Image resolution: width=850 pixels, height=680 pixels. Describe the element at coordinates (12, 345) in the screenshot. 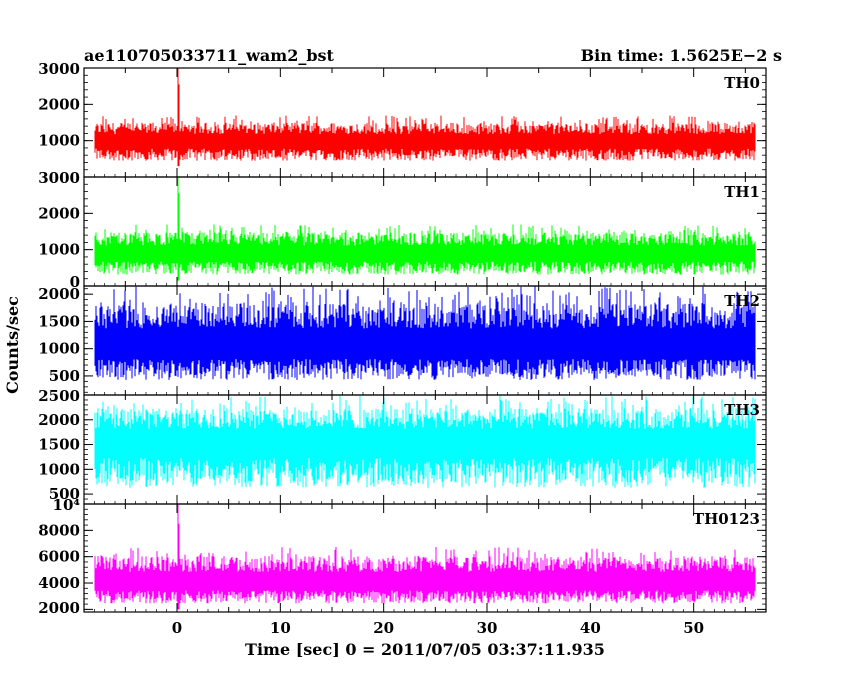

I see `y-axis-label: Counts/sec` at that location.